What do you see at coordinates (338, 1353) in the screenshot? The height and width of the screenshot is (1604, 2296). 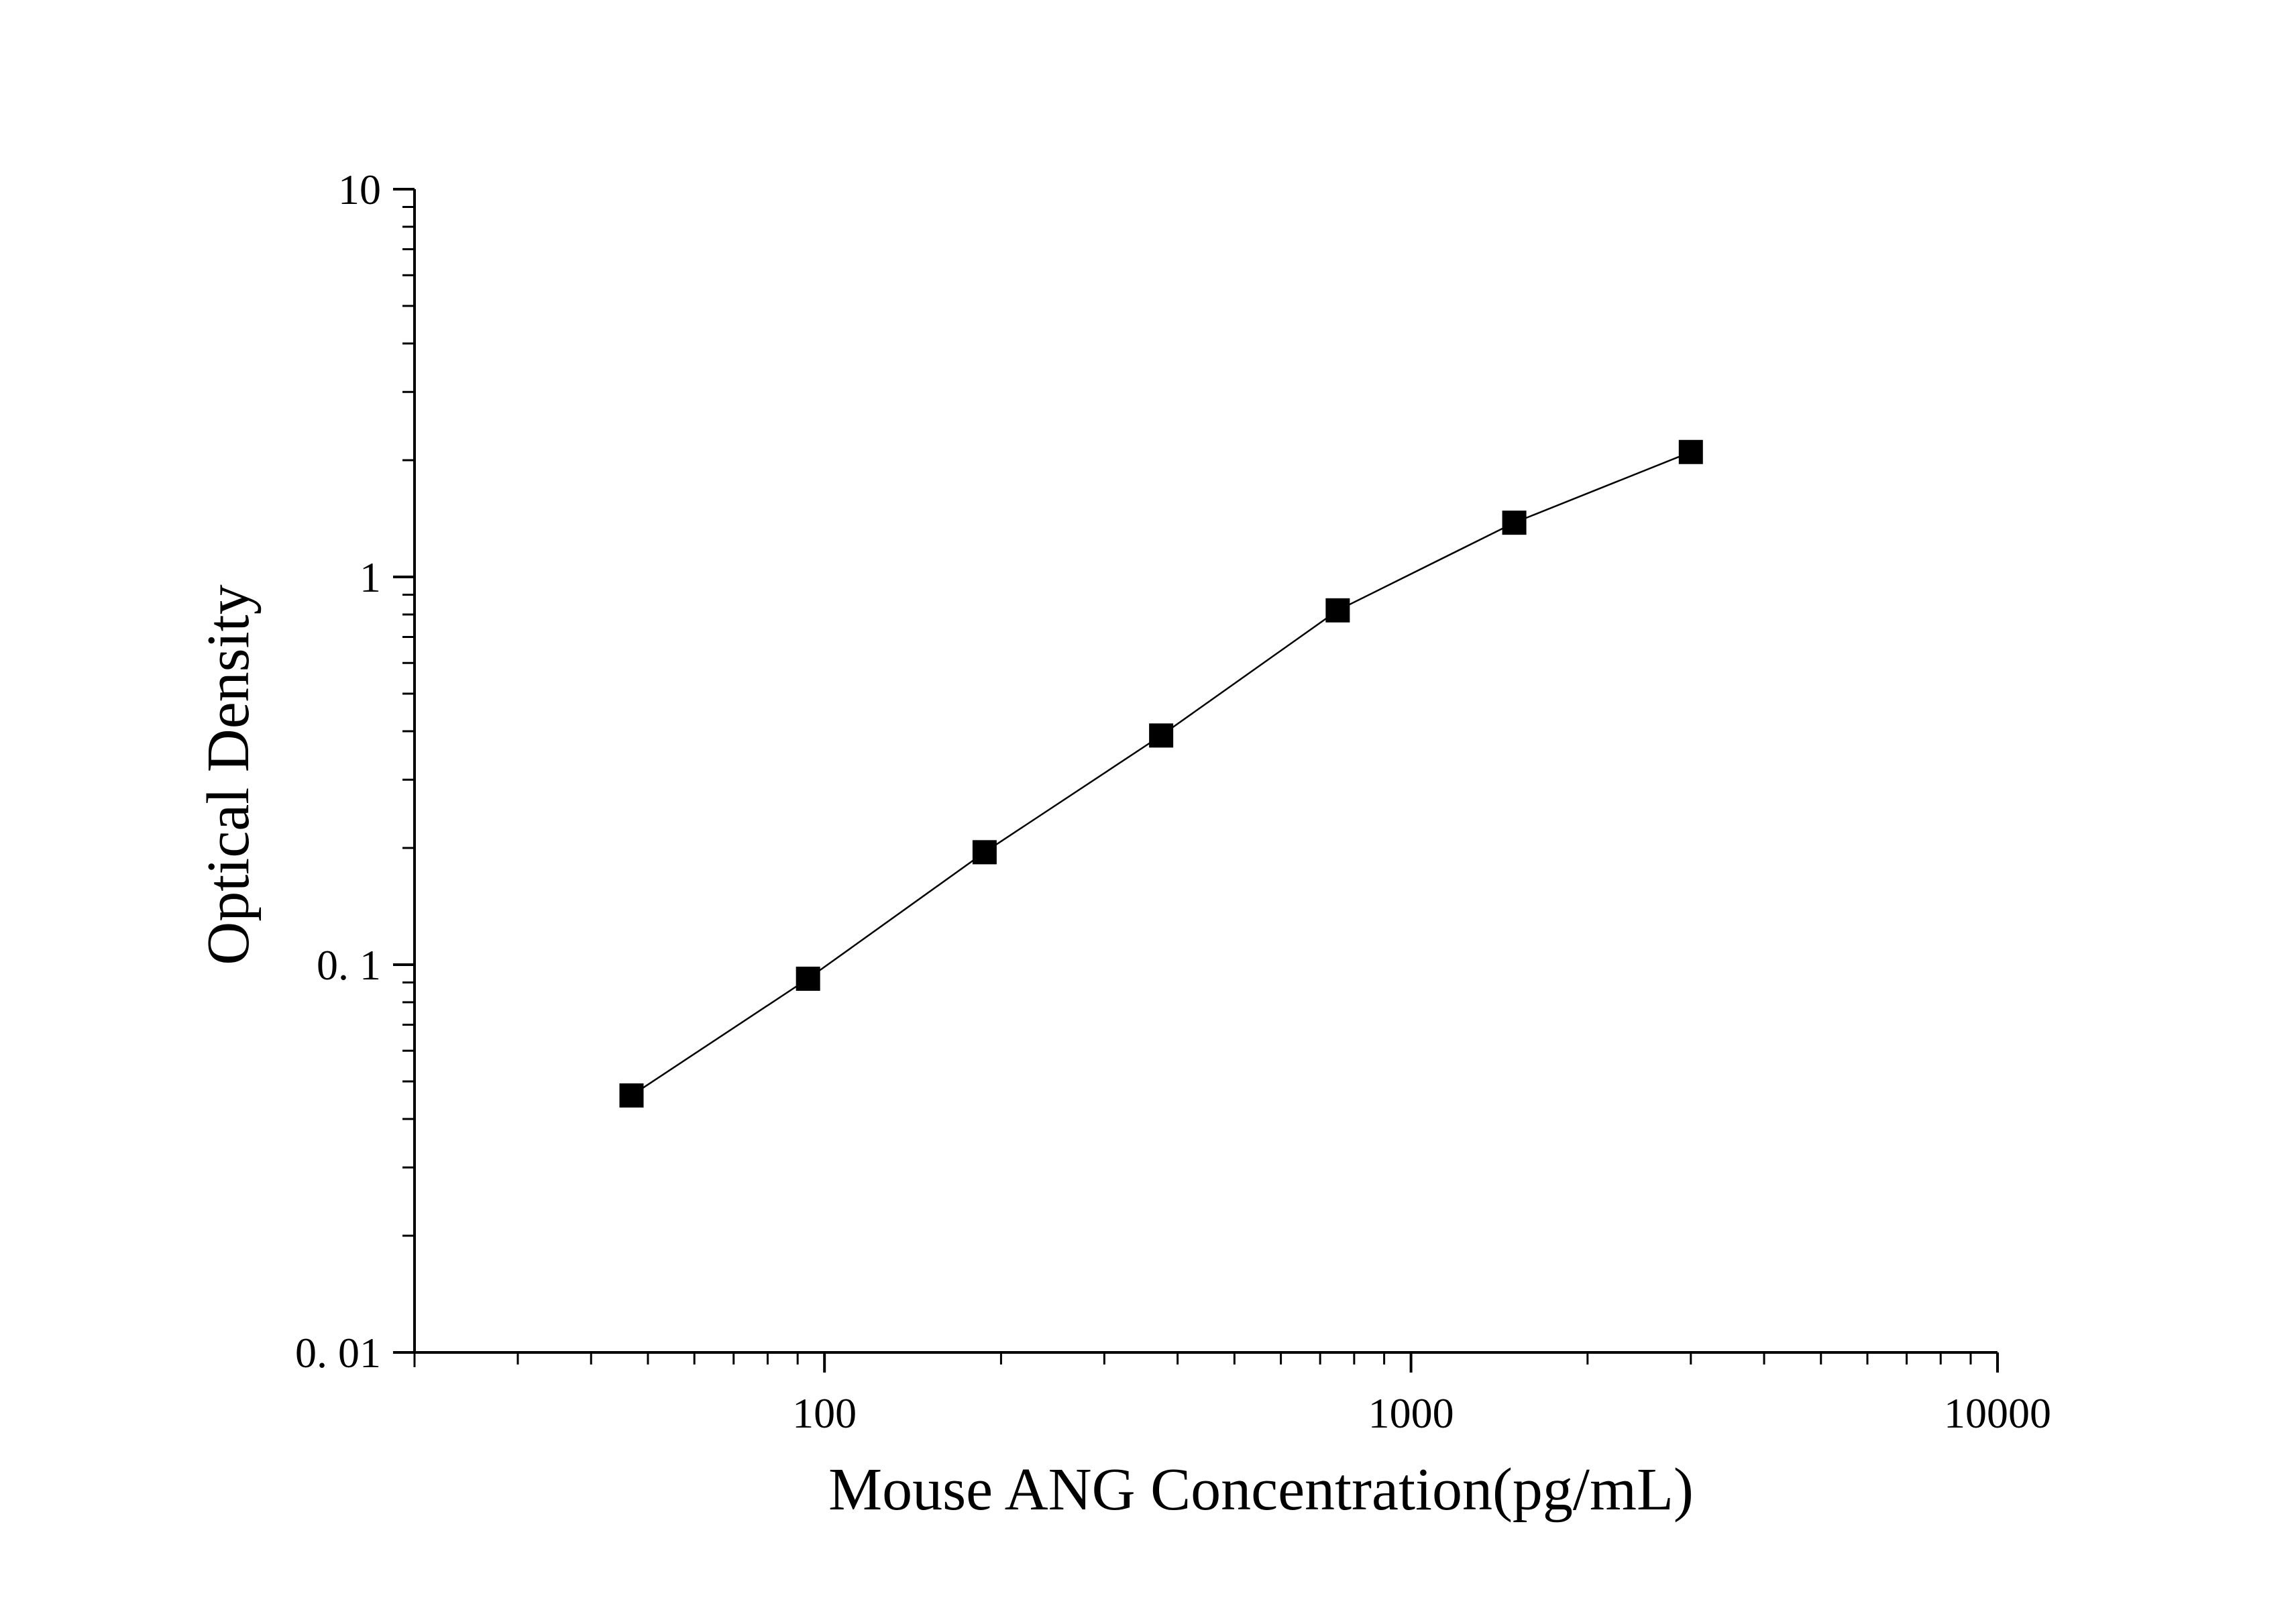 I see `y-tick-label: 0. 01` at bounding box center [338, 1353].